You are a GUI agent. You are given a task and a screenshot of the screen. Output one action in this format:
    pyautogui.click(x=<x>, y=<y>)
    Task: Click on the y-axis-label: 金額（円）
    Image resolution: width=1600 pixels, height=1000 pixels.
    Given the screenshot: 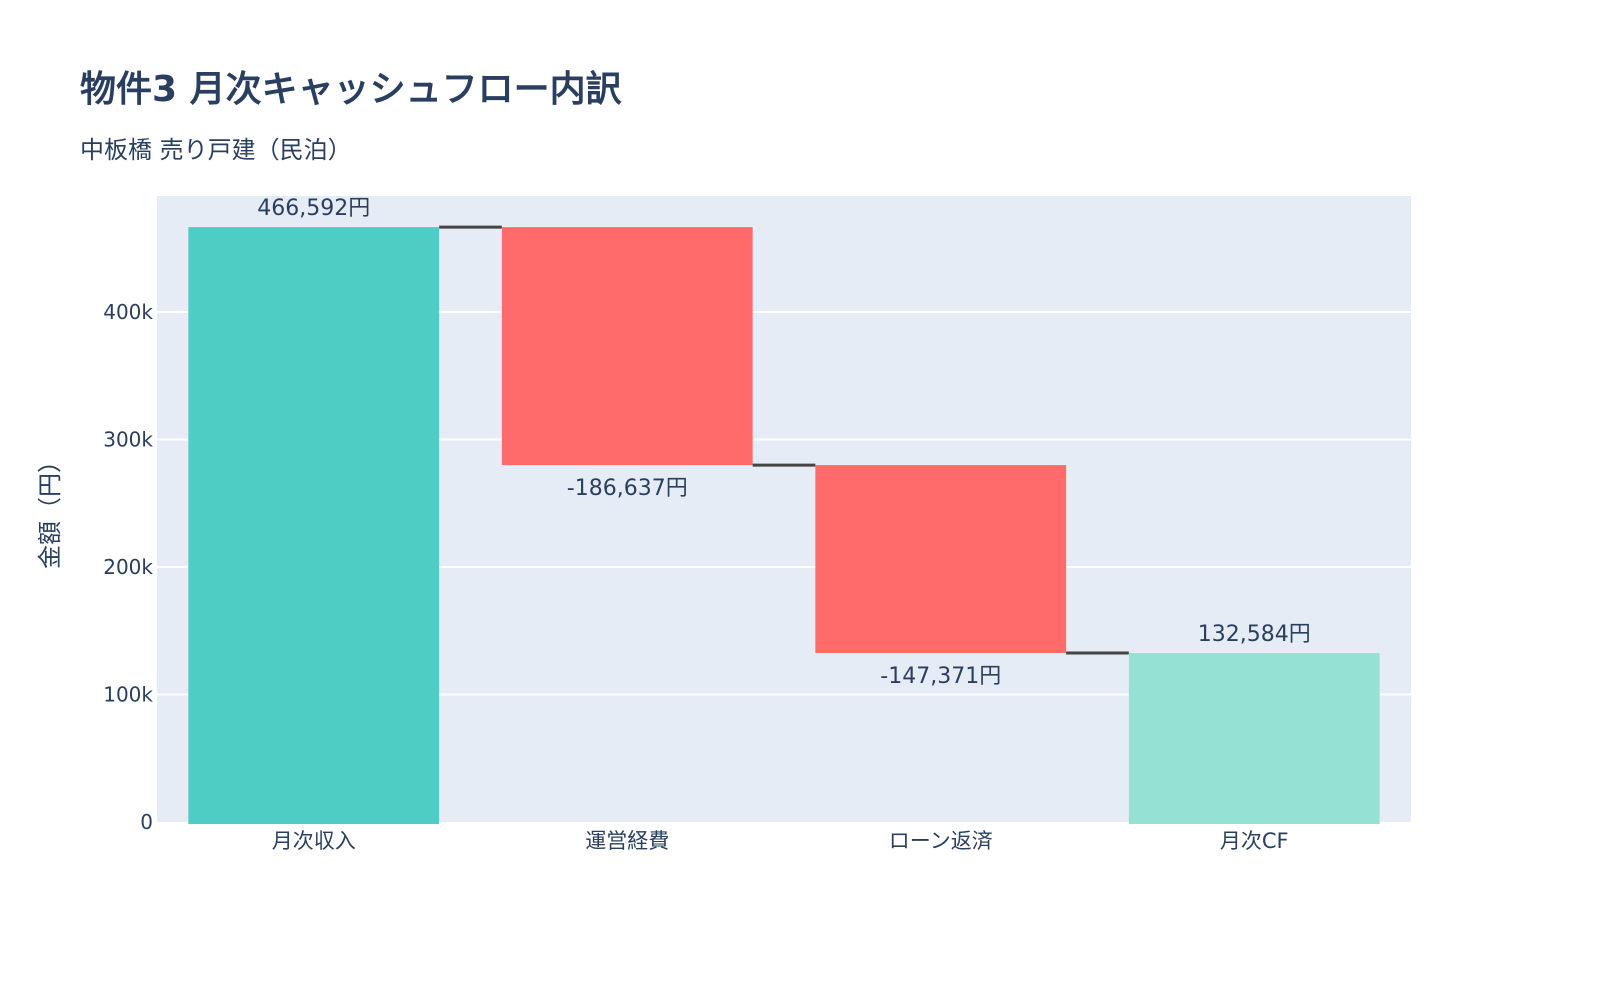 What is the action you would take?
    pyautogui.click(x=50, y=509)
    